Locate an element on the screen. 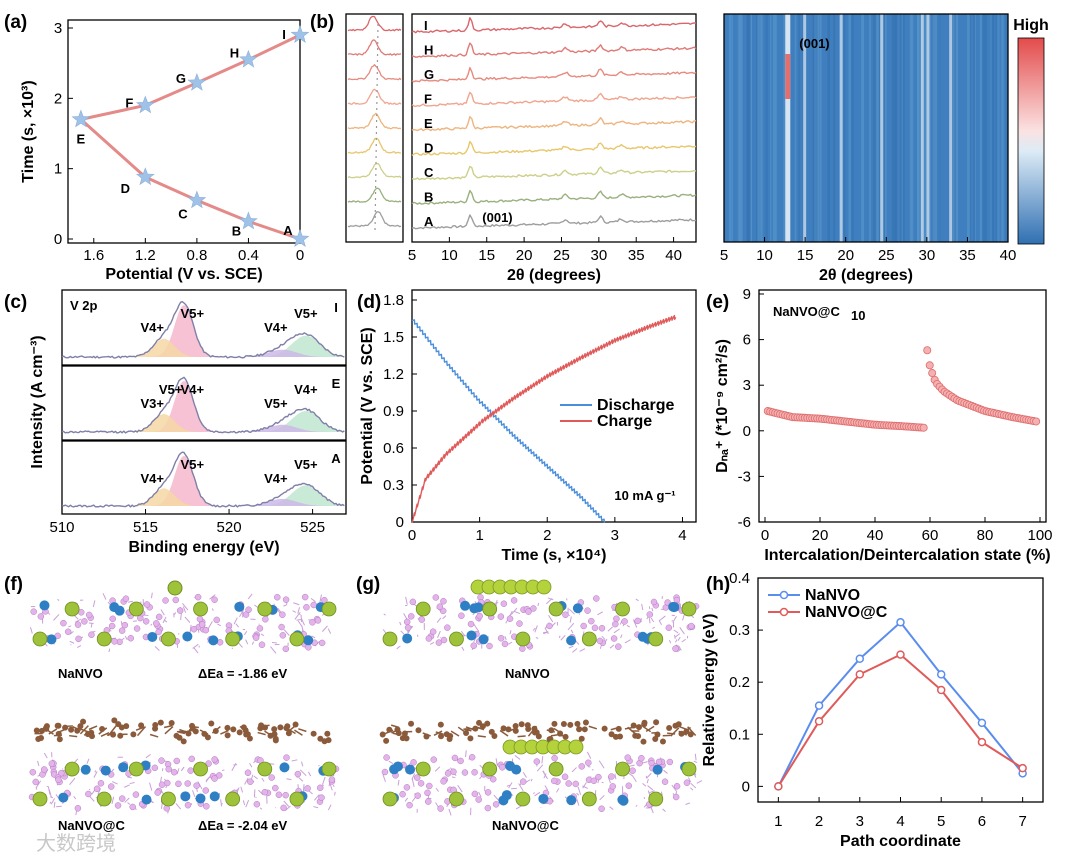 The image size is (1080, 862). b-trace-label: G is located at coordinates (429, 74).